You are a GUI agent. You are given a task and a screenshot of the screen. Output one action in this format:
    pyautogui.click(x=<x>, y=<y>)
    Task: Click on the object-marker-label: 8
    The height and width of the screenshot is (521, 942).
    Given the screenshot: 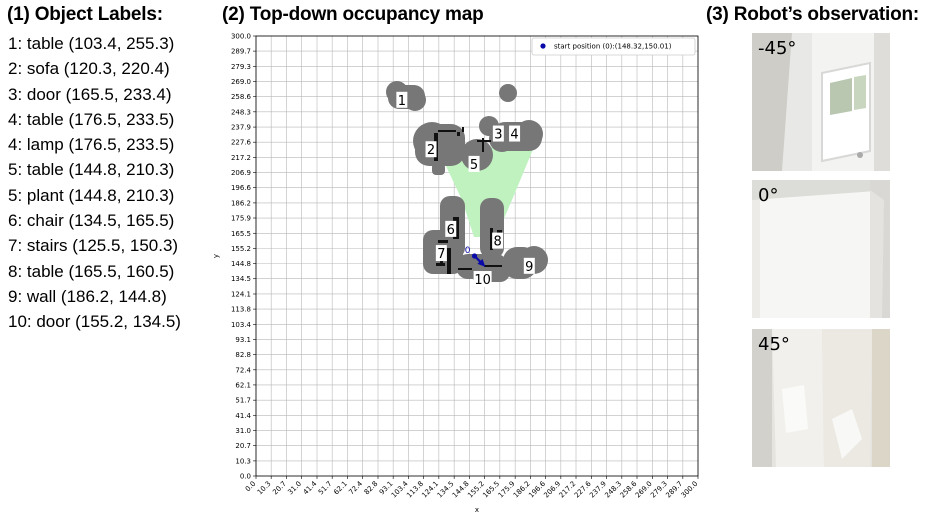 What is the action you would take?
    pyautogui.click(x=497, y=242)
    